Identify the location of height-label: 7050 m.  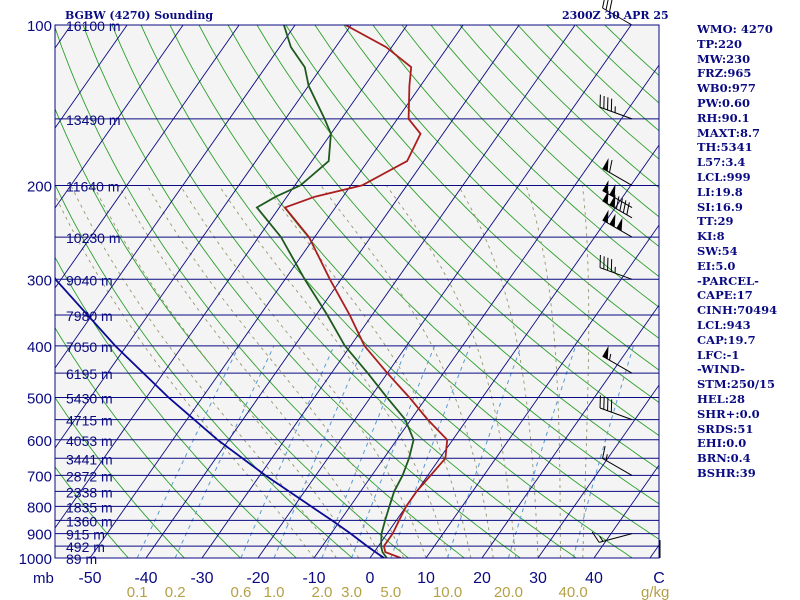
(89, 347).